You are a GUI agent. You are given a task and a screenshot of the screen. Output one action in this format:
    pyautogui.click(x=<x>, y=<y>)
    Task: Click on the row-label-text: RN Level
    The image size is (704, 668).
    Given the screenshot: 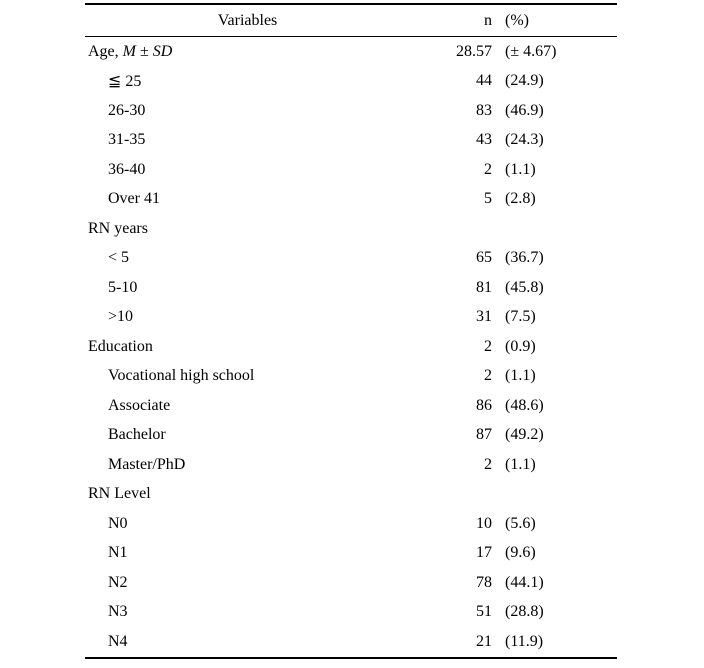 What is the action you would take?
    pyautogui.click(x=119, y=494)
    